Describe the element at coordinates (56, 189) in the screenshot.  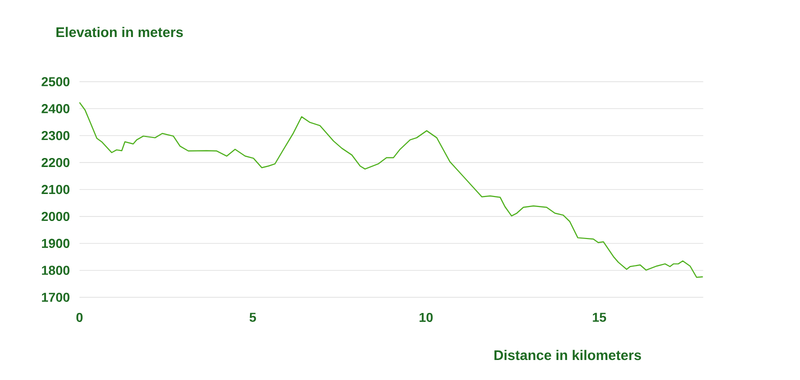
I see `y-tick-label: 2100` at that location.